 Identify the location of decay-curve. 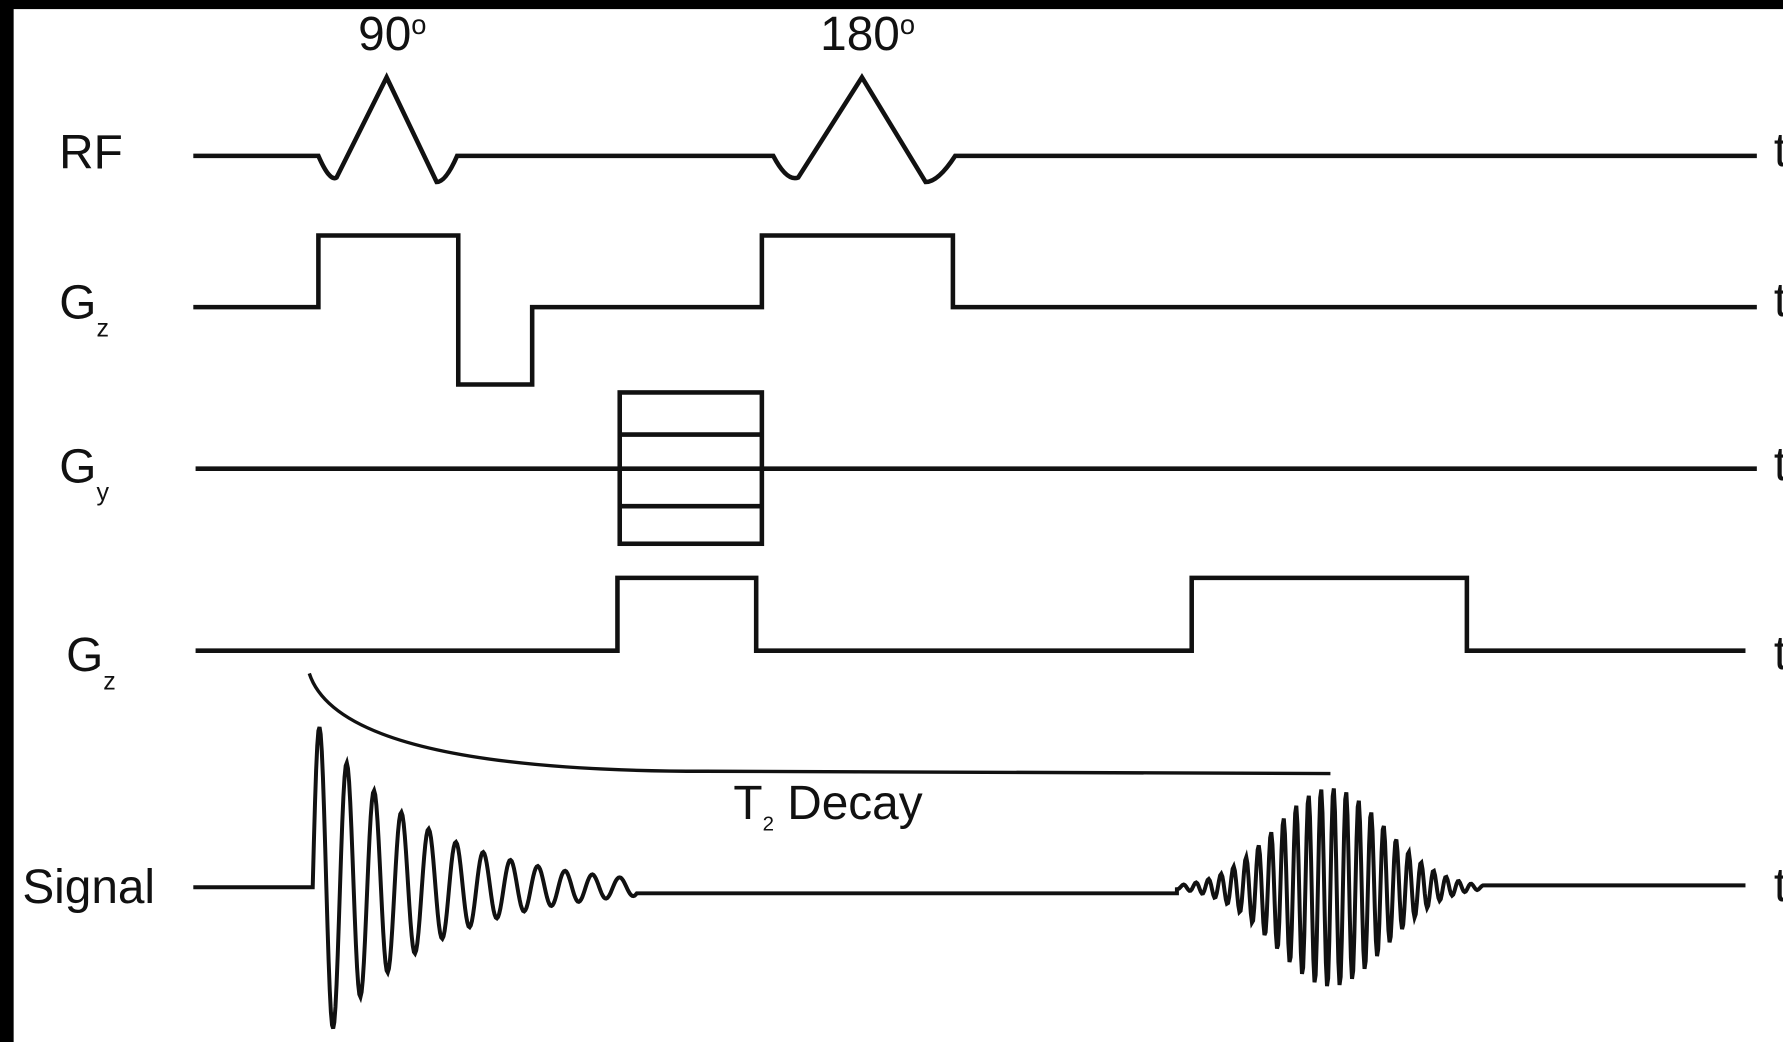
(819, 724).